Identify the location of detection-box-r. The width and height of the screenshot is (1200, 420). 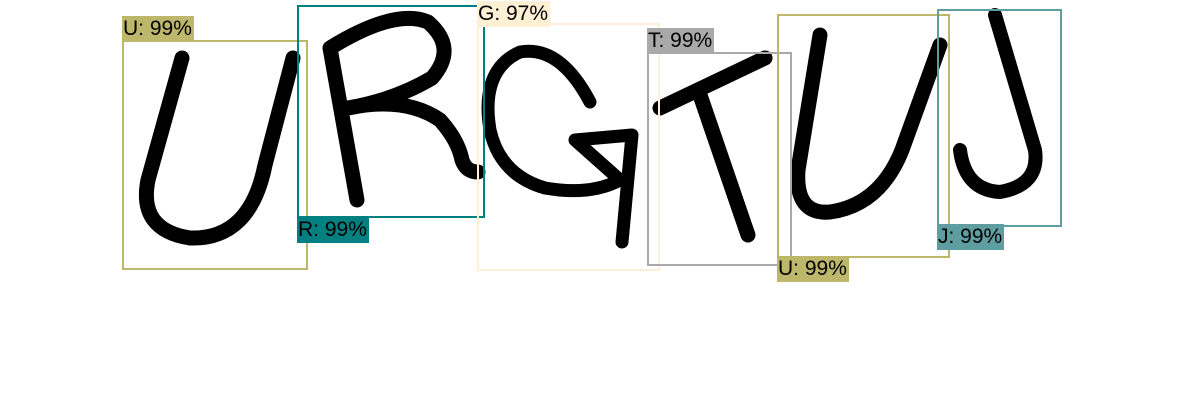
(391, 111).